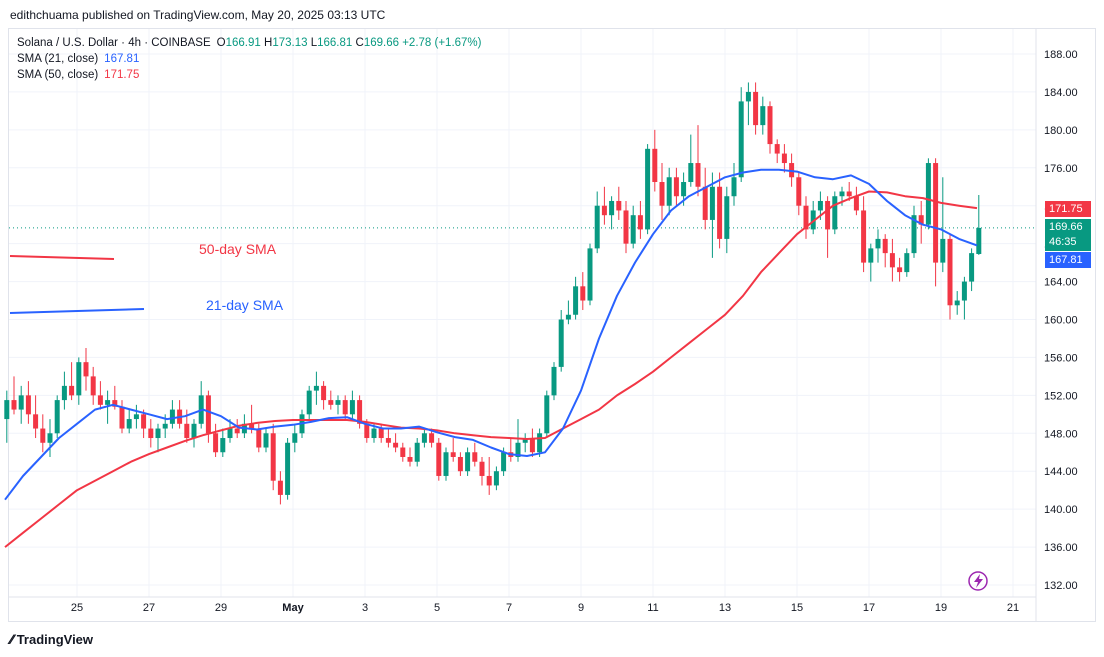 This screenshot has height=657, width=1104. Describe the element at coordinates (509, 608) in the screenshot. I see `x-tick-label: 7` at that location.